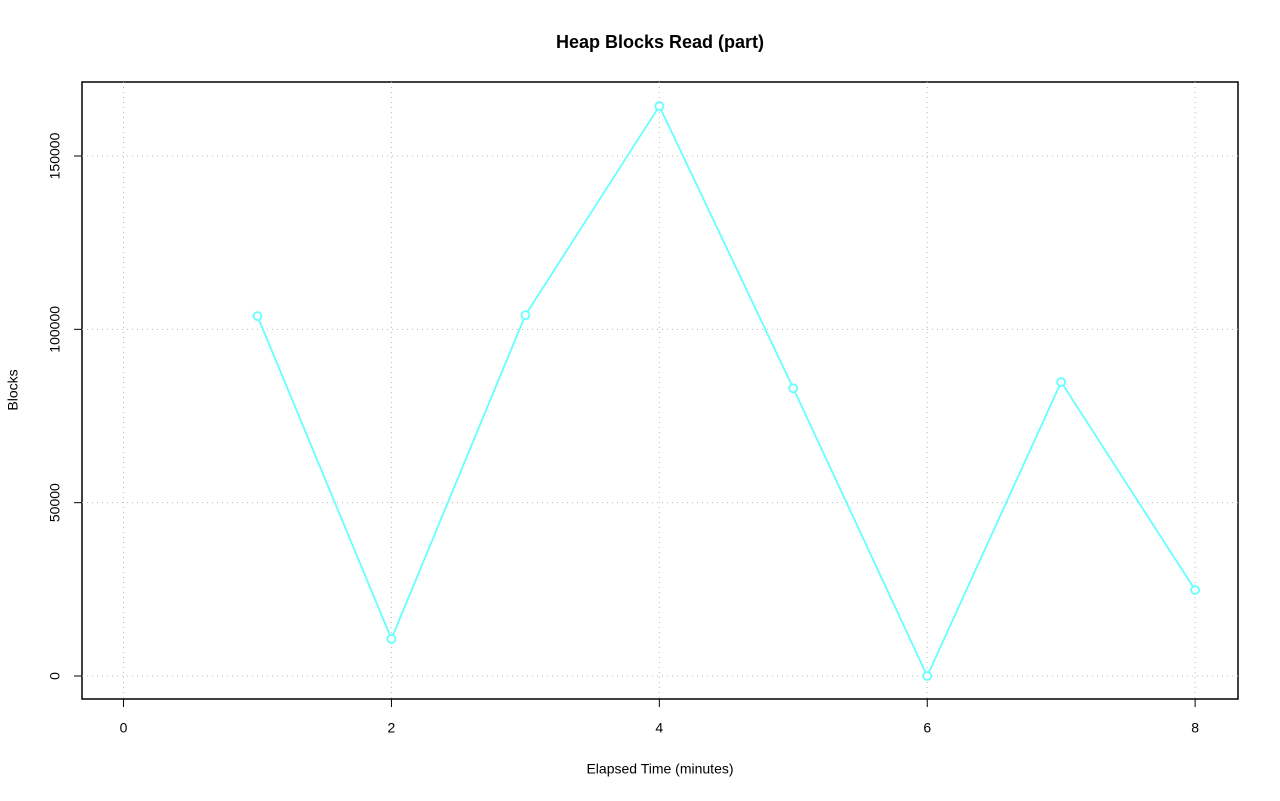  What do you see at coordinates (1195, 728) in the screenshot?
I see `x-tick-label: 8` at bounding box center [1195, 728].